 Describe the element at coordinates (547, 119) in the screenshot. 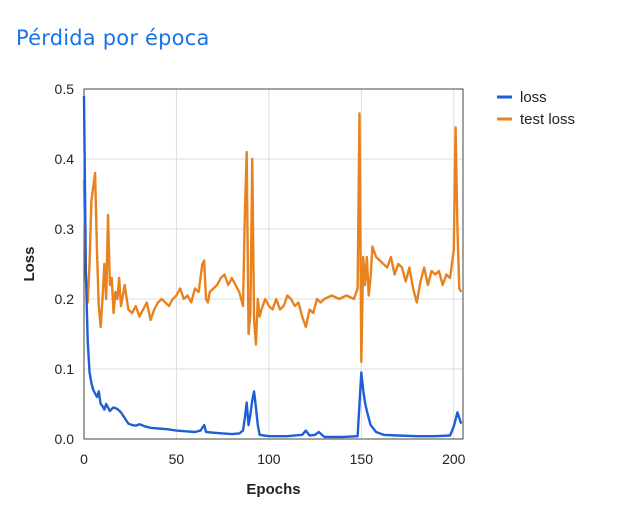

I see `legend-label-test-loss: test loss` at that location.